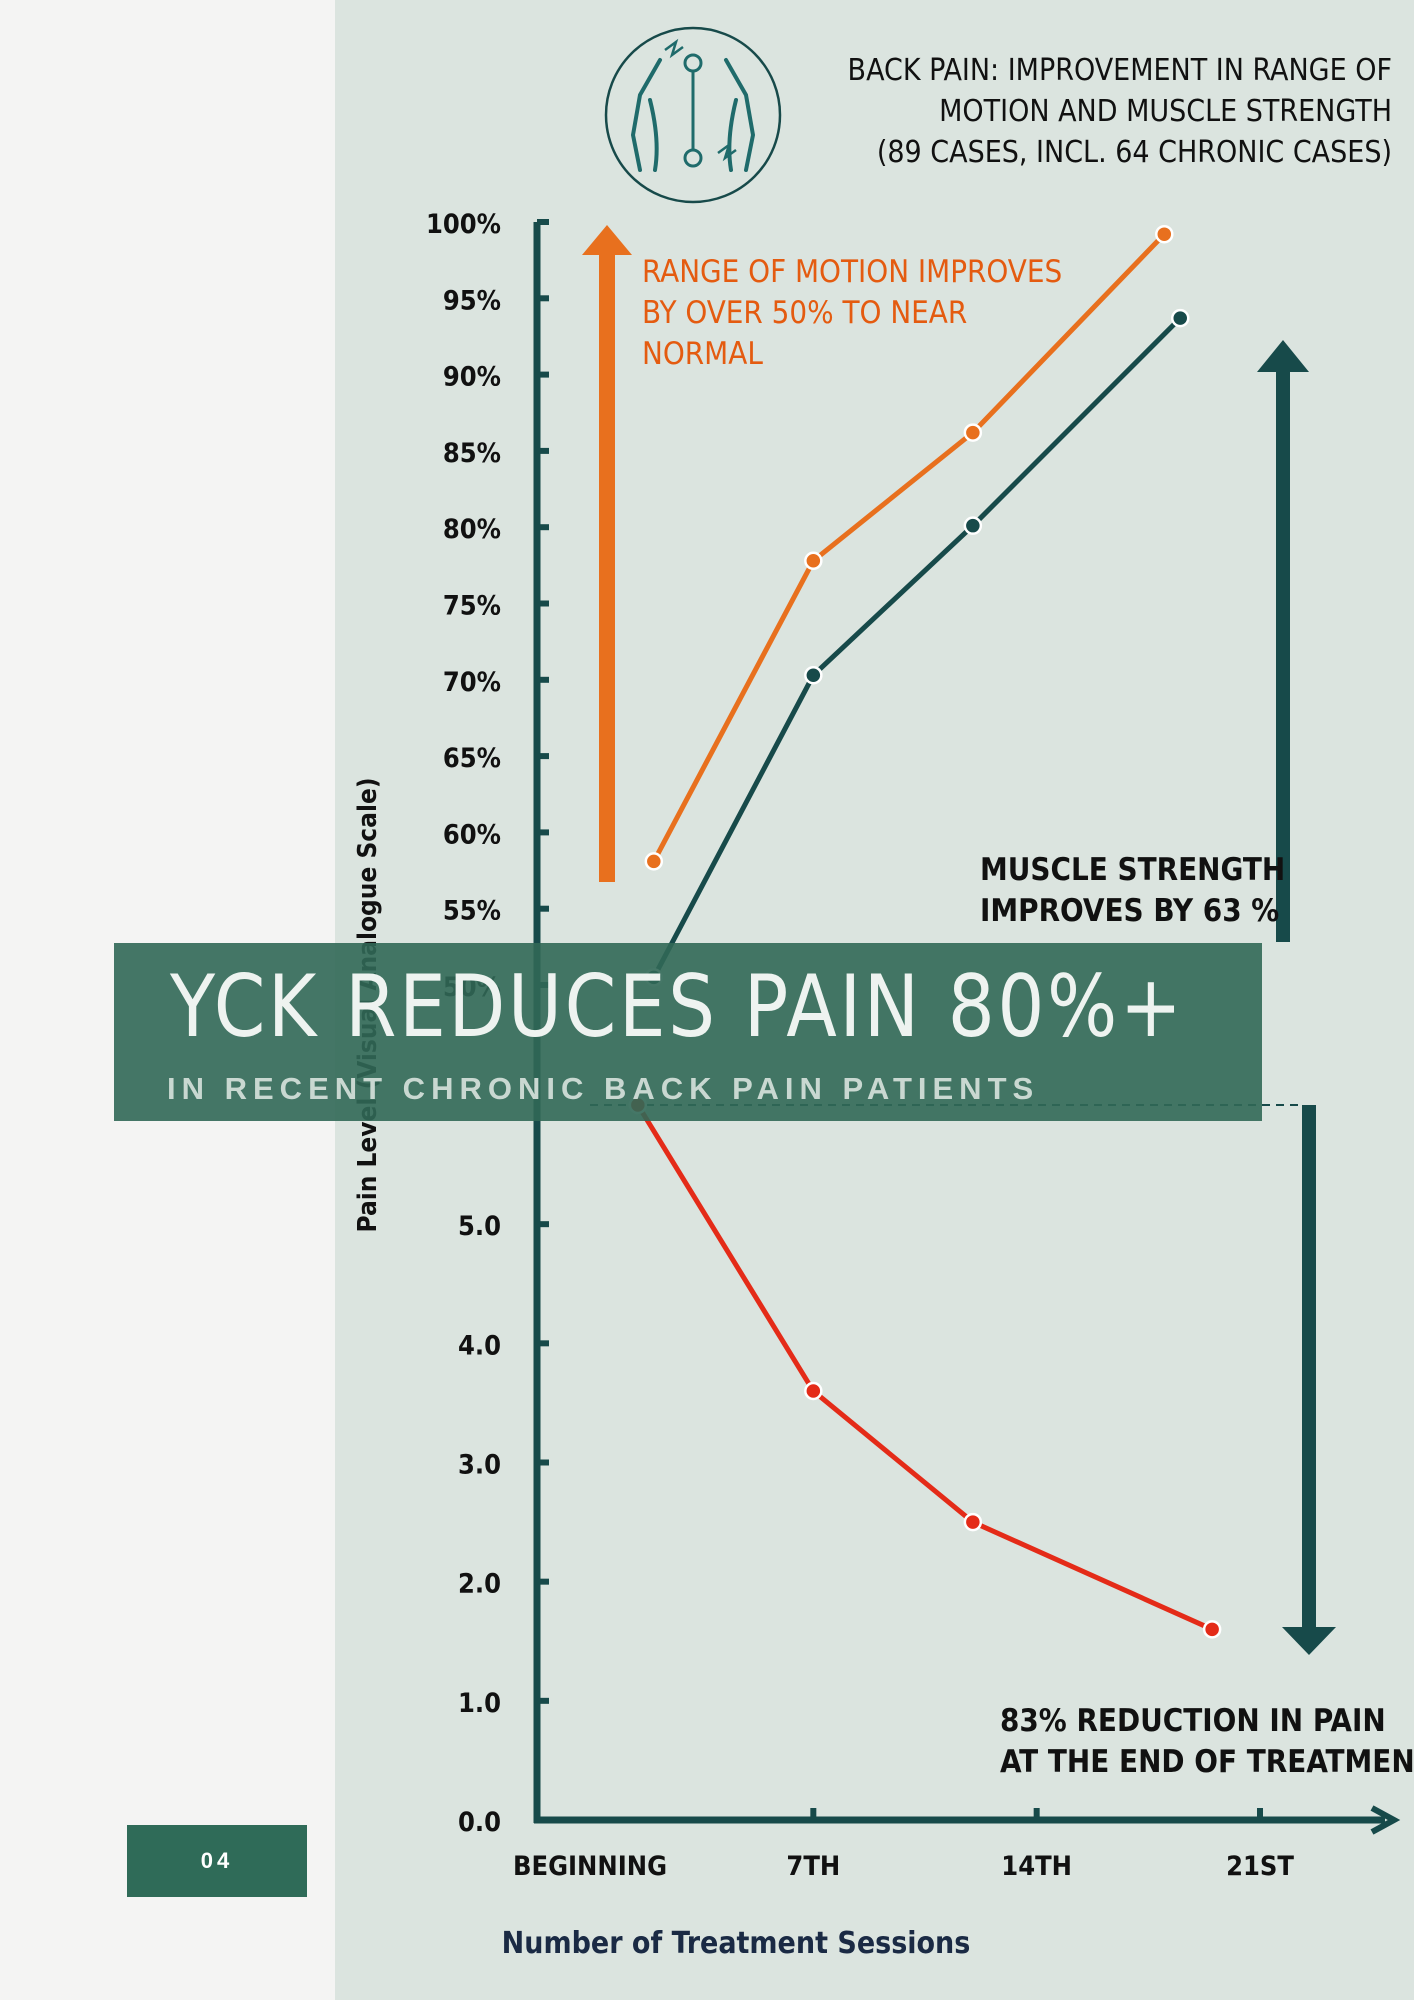  Describe the element at coordinates (702, 354) in the screenshot. I see `range-of-motion-note-3: NORMAL` at that location.